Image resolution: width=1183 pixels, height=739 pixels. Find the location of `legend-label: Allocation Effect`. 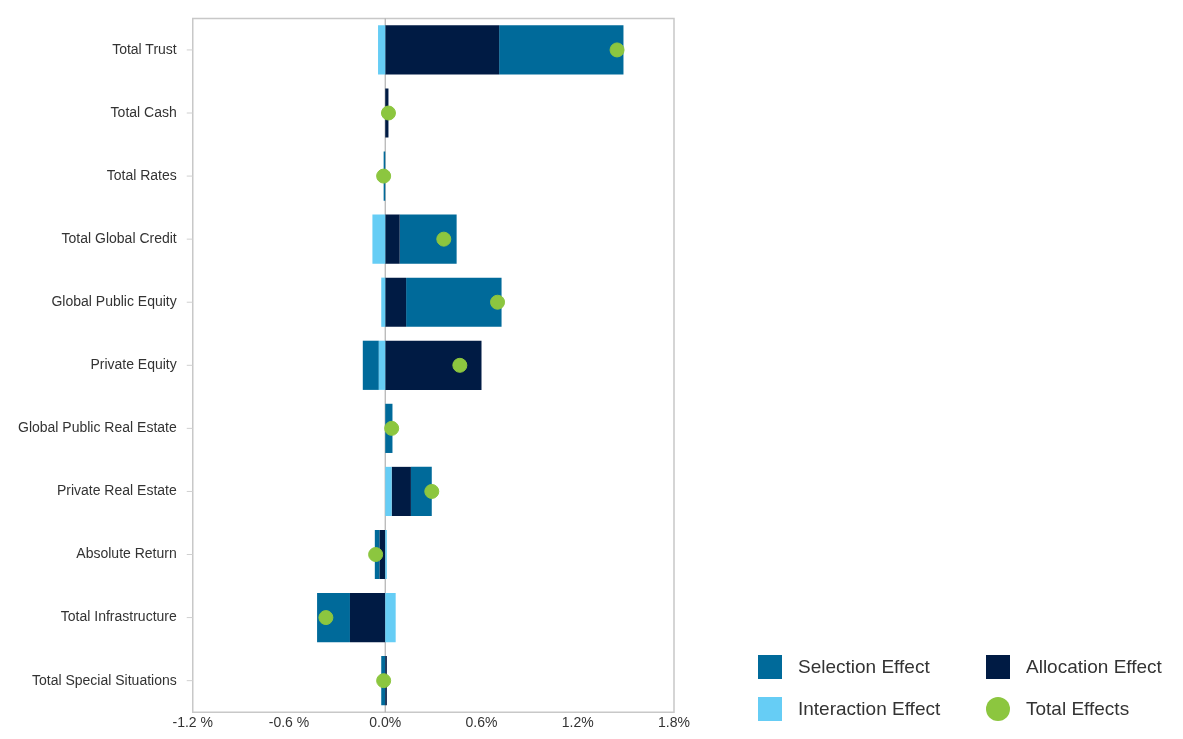

legend-label: Allocation Effect is located at coordinates (1094, 667).